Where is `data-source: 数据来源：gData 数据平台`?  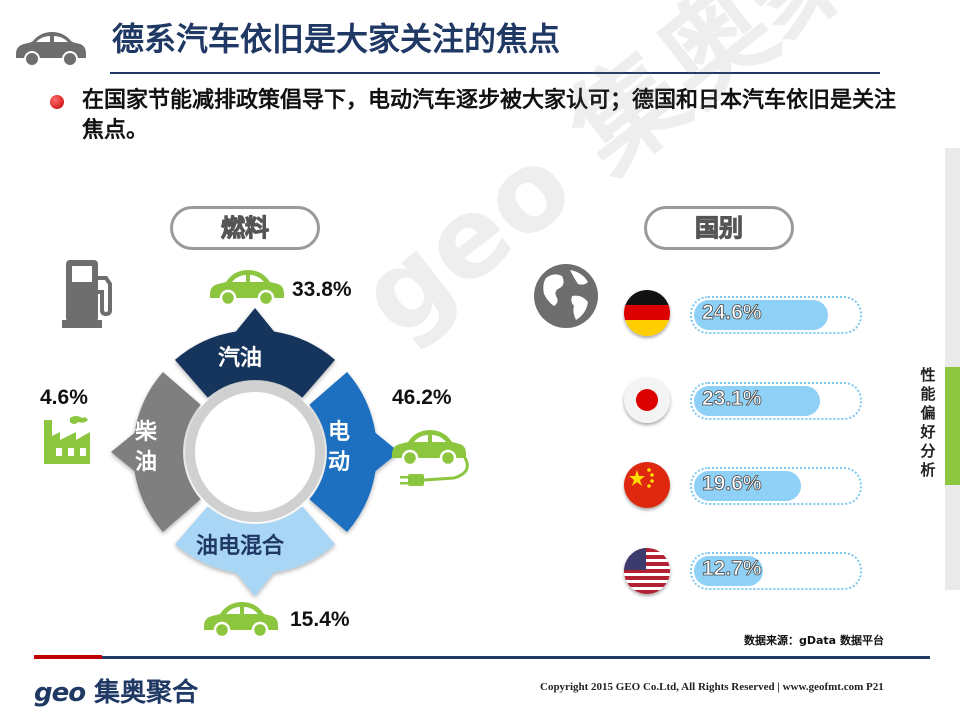 data-source: 数据来源：gData 数据平台 is located at coordinates (814, 640).